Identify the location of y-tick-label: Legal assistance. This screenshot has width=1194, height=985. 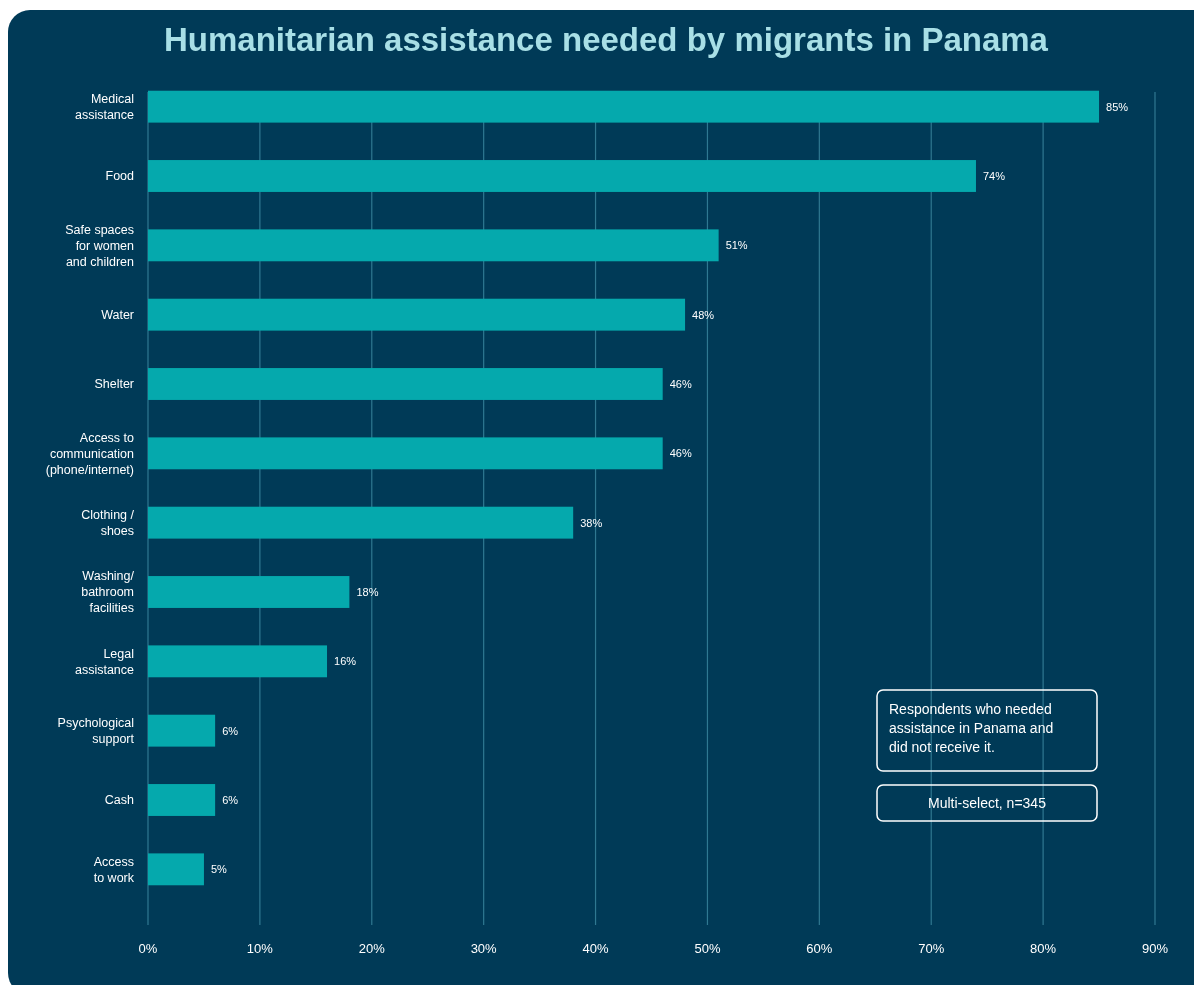
(104, 661).